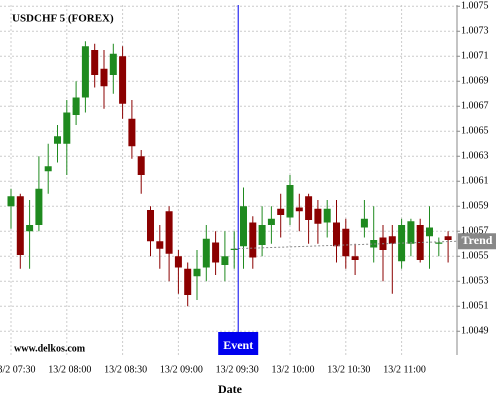  I want to click on y-tick-label: 1.0057, so click(475, 231).